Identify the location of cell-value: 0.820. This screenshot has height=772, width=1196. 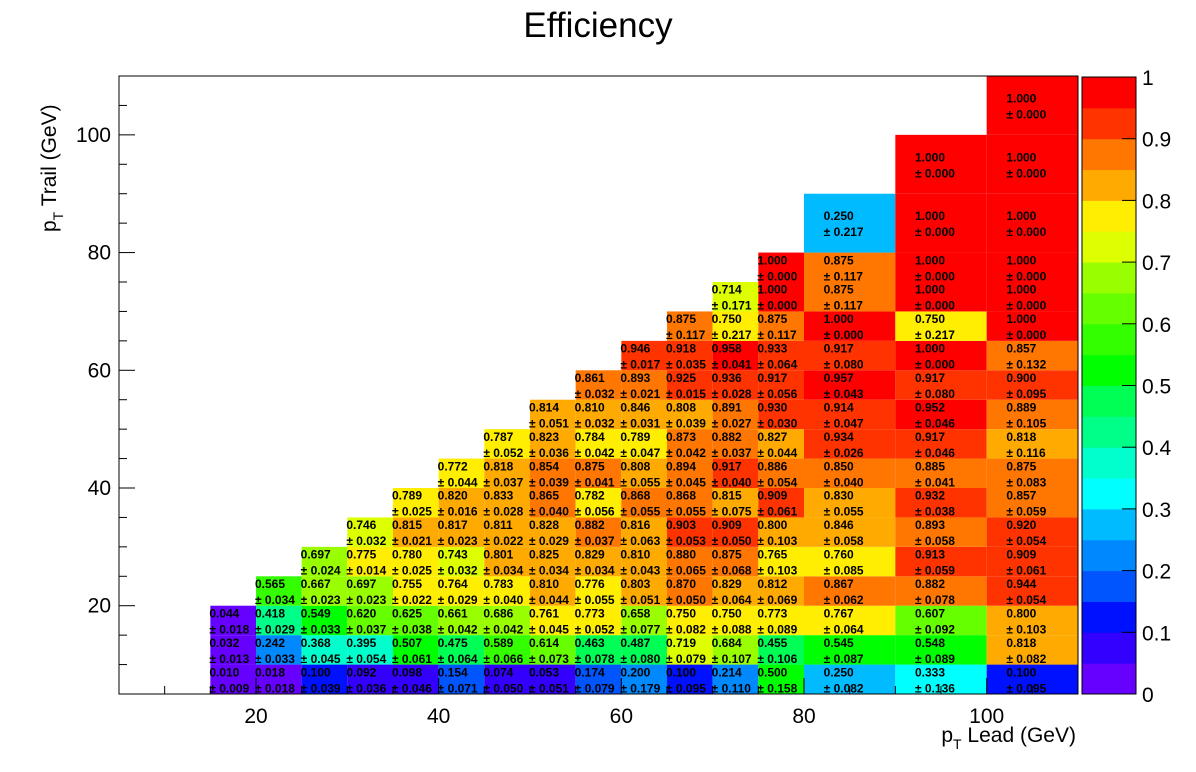
(453, 496).